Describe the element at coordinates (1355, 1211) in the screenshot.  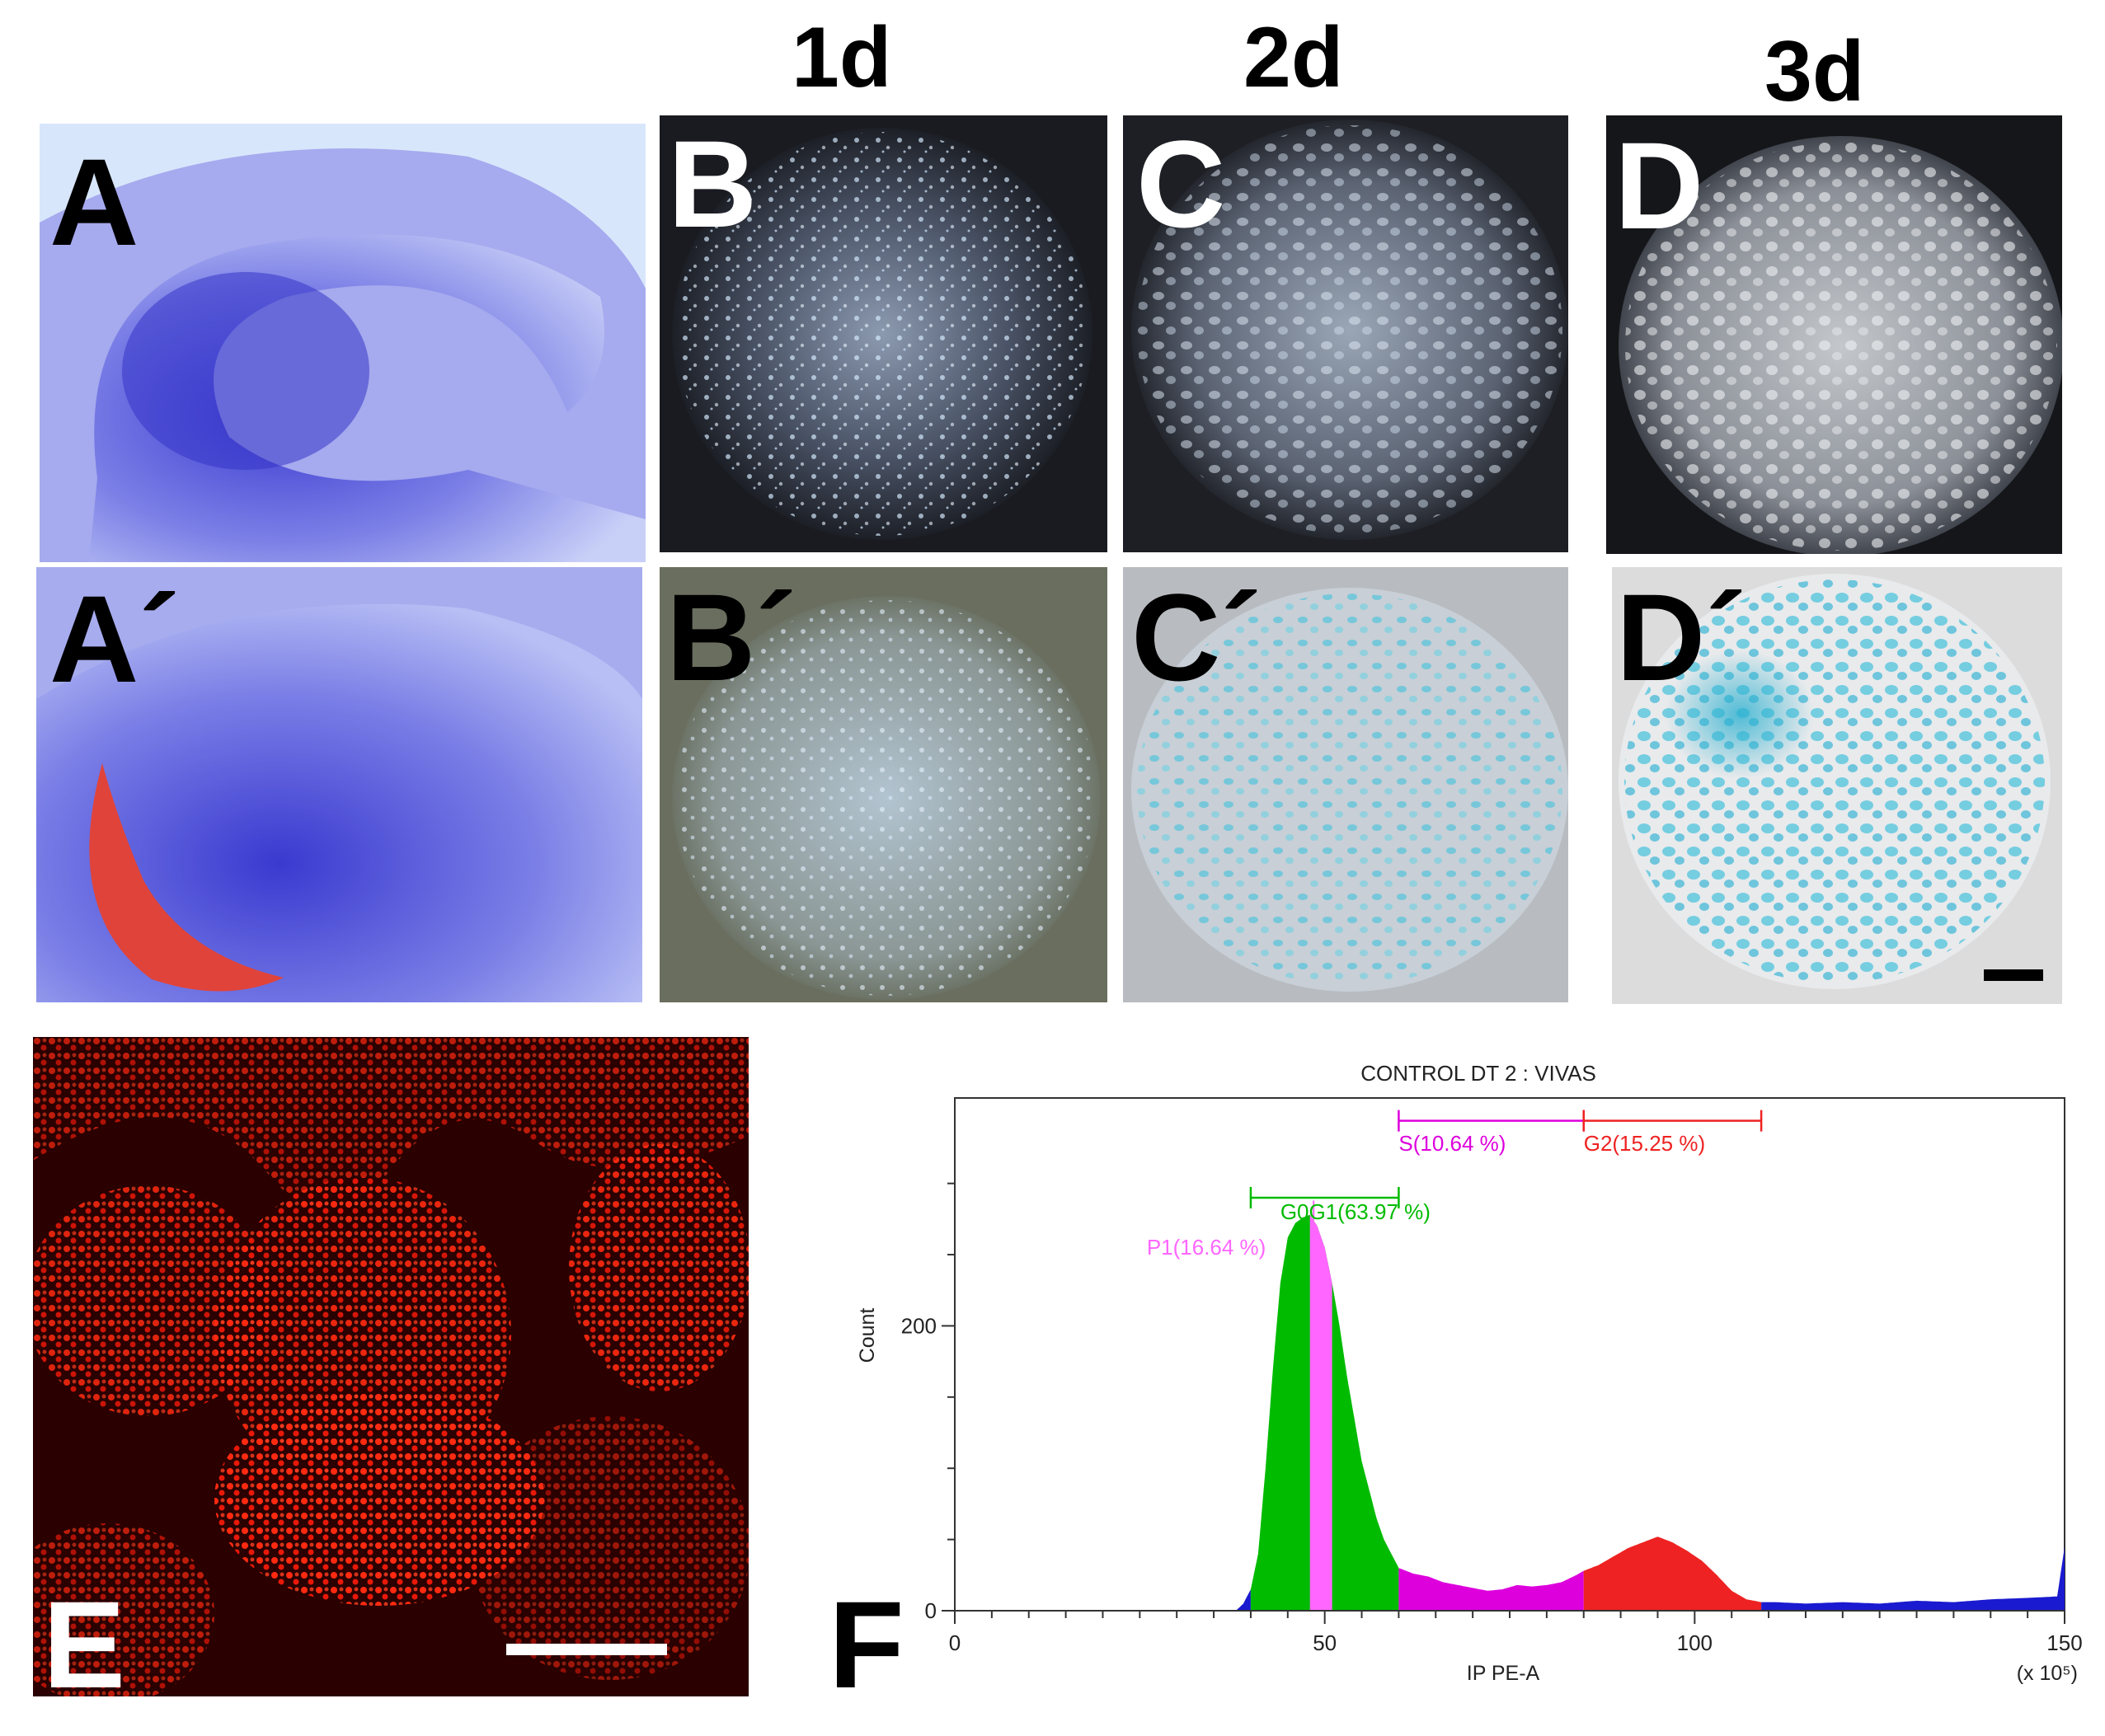
I see `gate-label-g0g1: G0G1(63.97 %)` at that location.